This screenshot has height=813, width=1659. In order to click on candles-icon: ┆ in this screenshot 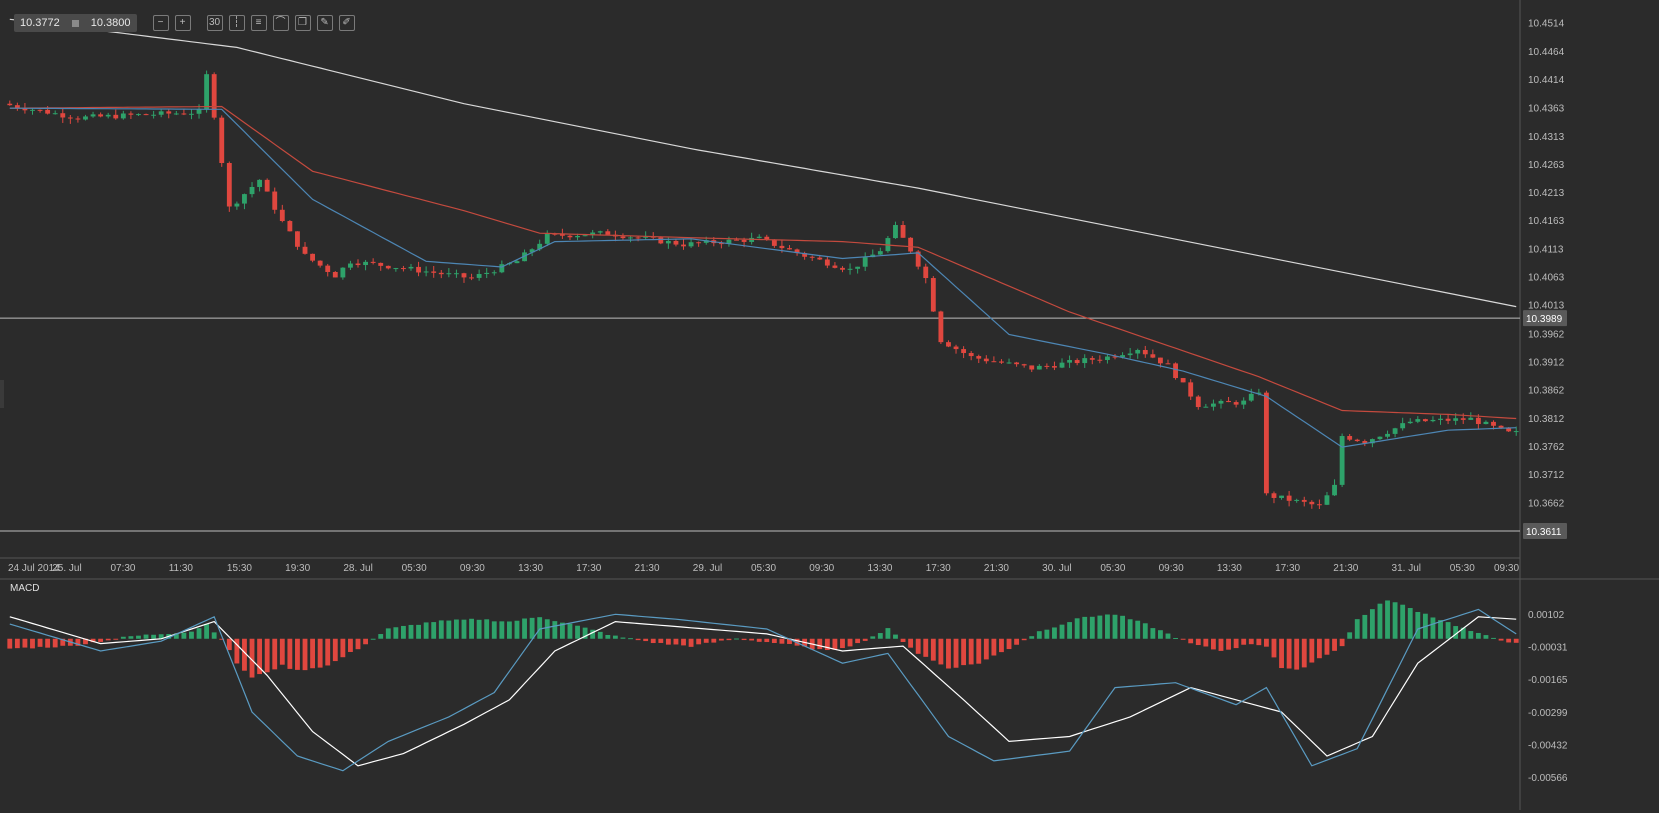, I will do `click(236, 23)`.